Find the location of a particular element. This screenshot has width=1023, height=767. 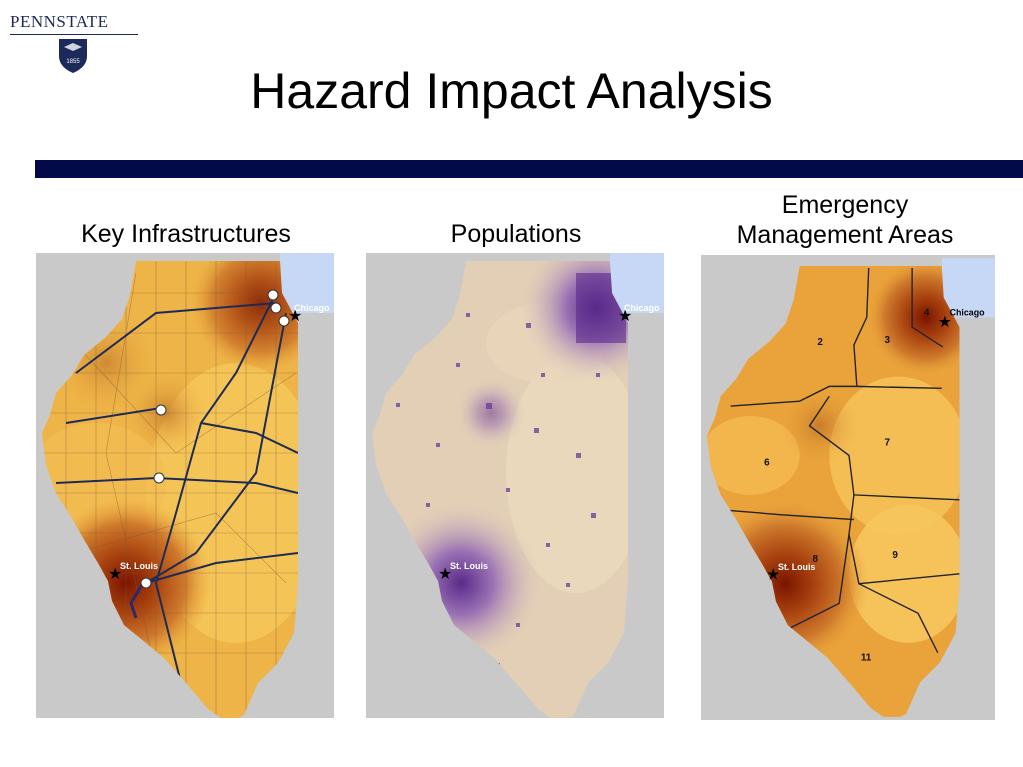

caption-line-1: Emergency is located at coordinates (845, 205).